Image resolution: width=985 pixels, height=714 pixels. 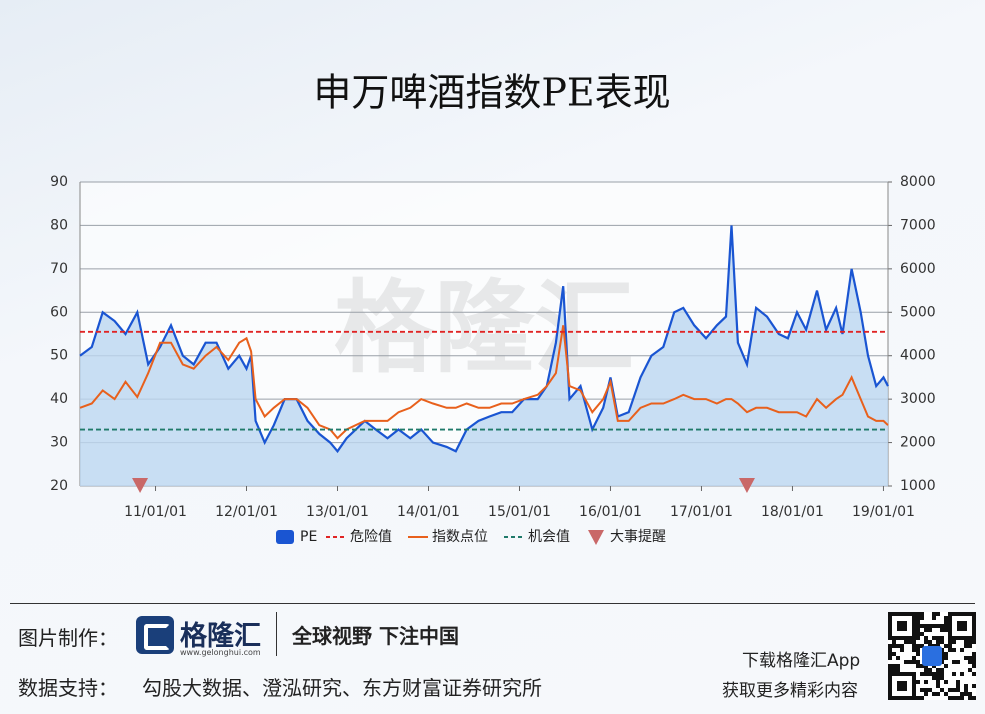 What do you see at coordinates (59, 356) in the screenshot?
I see `y-tick-label: 50` at bounding box center [59, 356].